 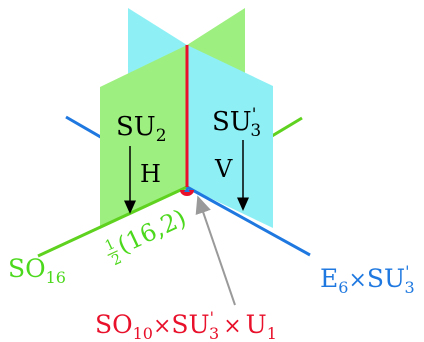 I want to click on green-plane-front, so click(x=143, y=137).